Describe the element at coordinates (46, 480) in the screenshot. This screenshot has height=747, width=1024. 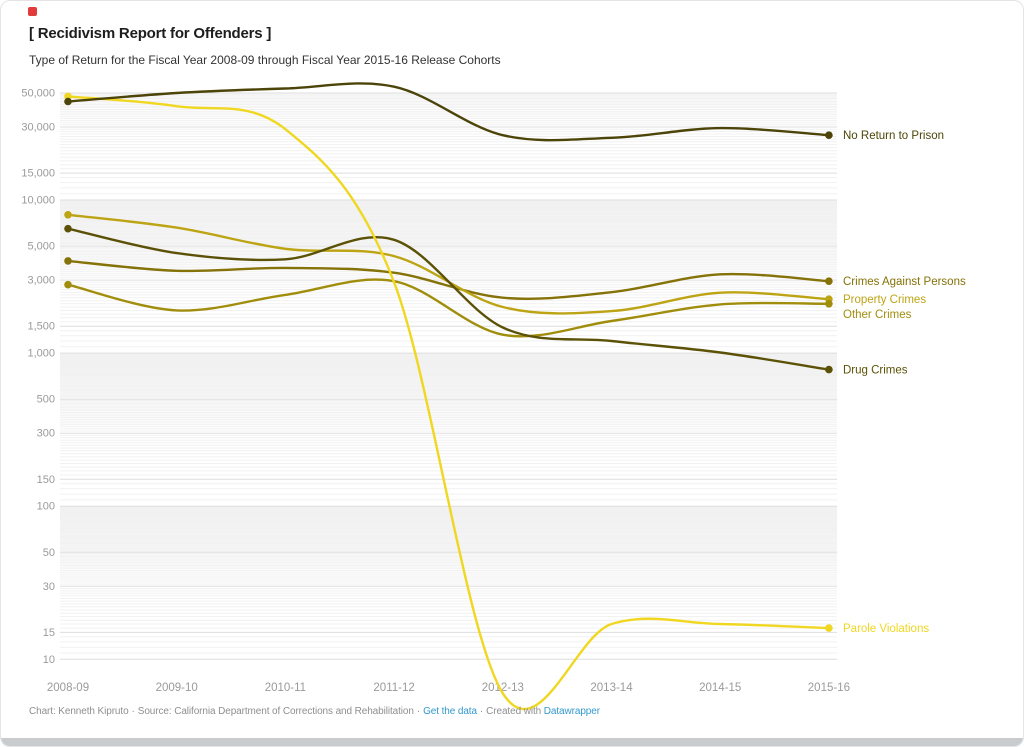
I see `y-axis-tick-label: 150` at that location.